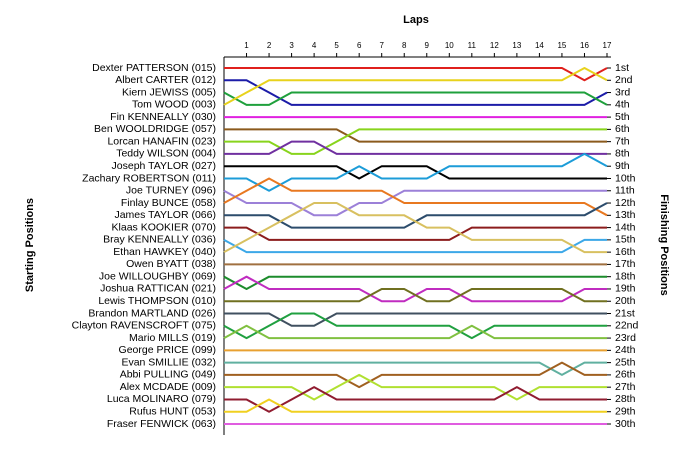  Describe the element at coordinates (166, 154) in the screenshot. I see `driver-label: Teddy WILSON (004)` at that location.